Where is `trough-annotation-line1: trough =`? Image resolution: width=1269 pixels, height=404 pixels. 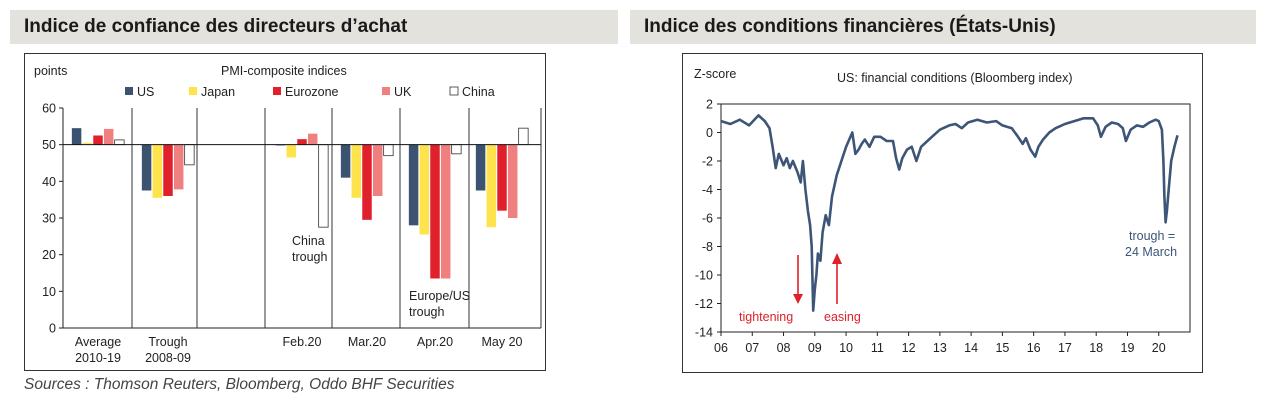 trough-annotation-line1: trough = is located at coordinates (1152, 236).